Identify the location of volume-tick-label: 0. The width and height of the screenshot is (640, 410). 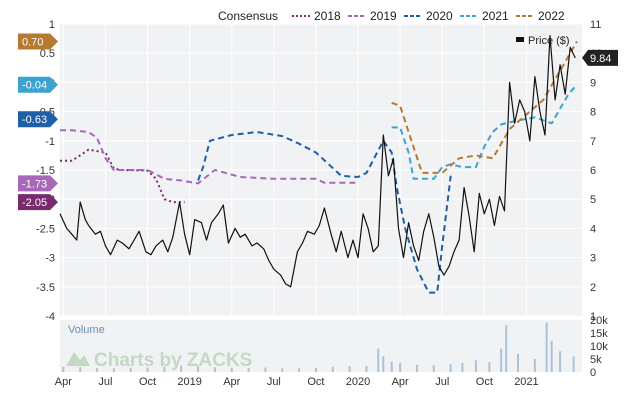
(593, 373).